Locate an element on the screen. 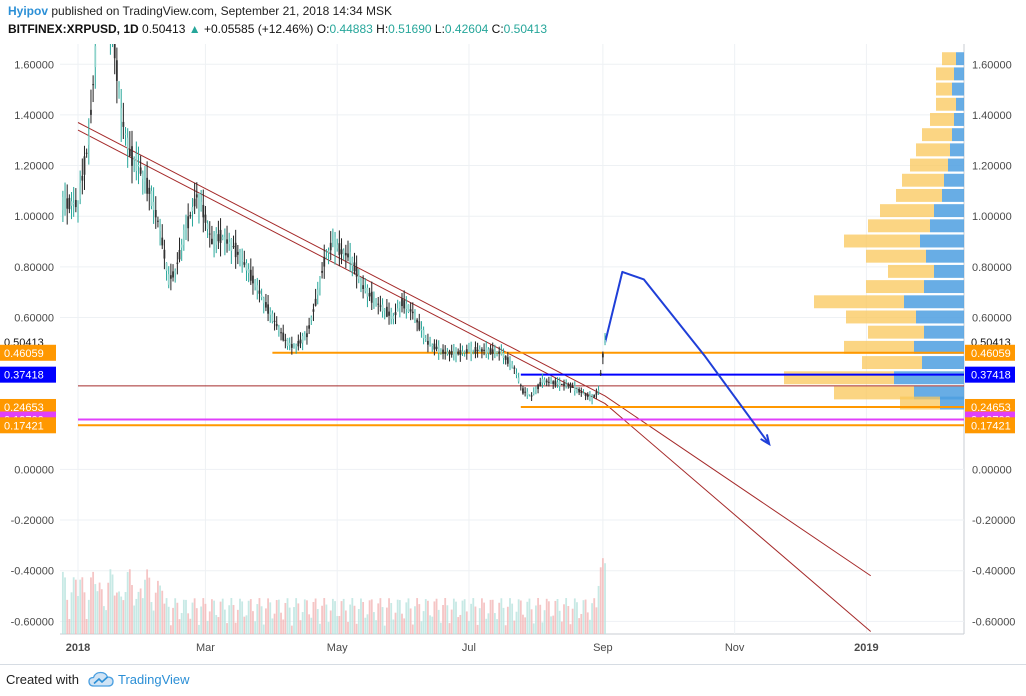 This screenshot has height=696, width=1026. tradingview-link: TradingView is located at coordinates (154, 679).